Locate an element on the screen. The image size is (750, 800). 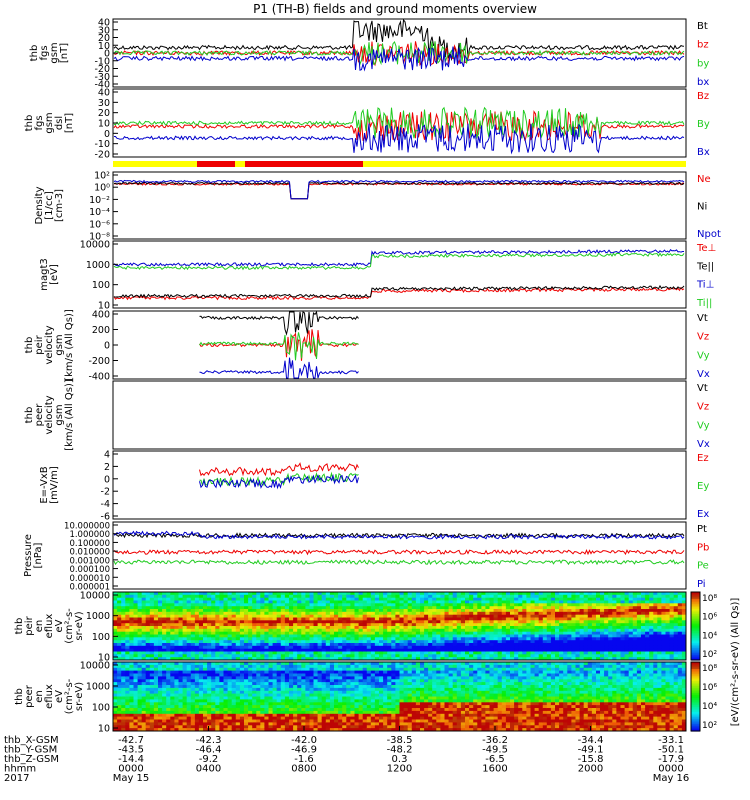
y-axis-label-line: [nT] is located at coordinates (64, 53).